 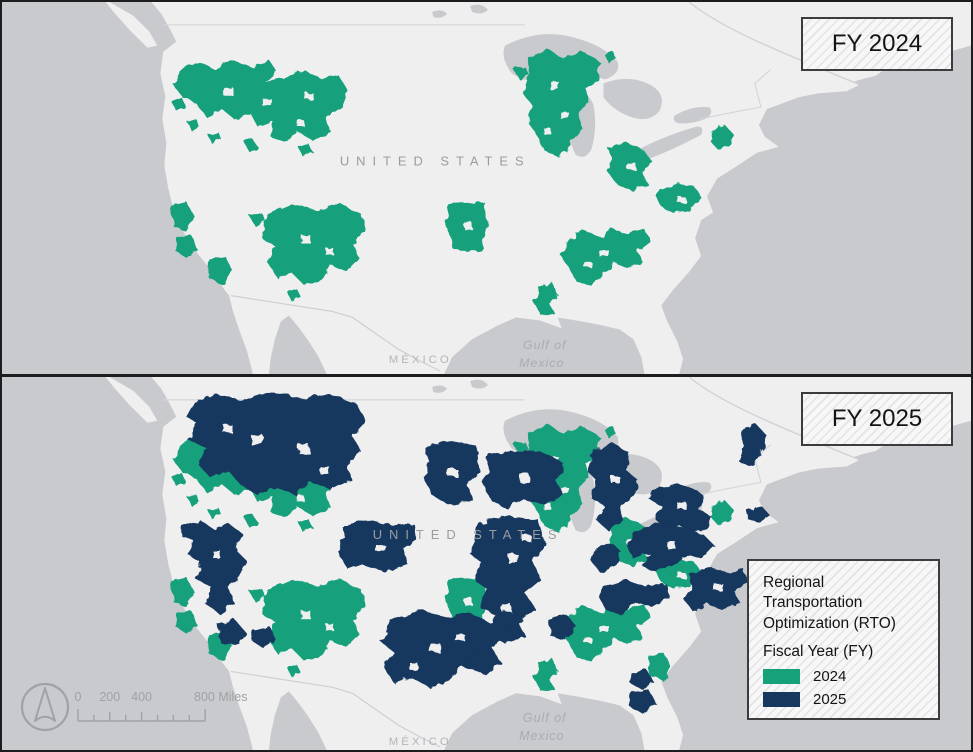 I want to click on fy2025-title-box: FY 2025, so click(x=877, y=419).